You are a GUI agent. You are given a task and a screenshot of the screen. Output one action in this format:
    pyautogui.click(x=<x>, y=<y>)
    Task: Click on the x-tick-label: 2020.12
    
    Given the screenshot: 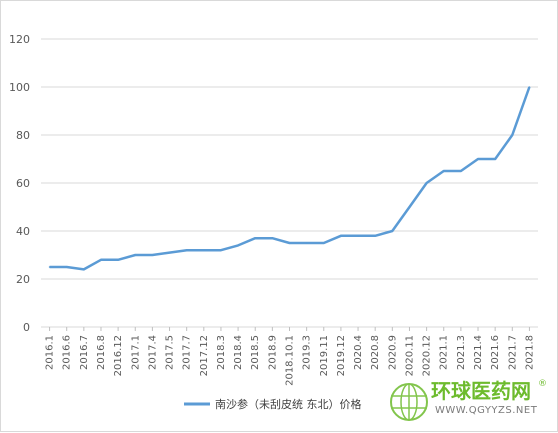 What is the action you would take?
    pyautogui.click(x=427, y=355)
    